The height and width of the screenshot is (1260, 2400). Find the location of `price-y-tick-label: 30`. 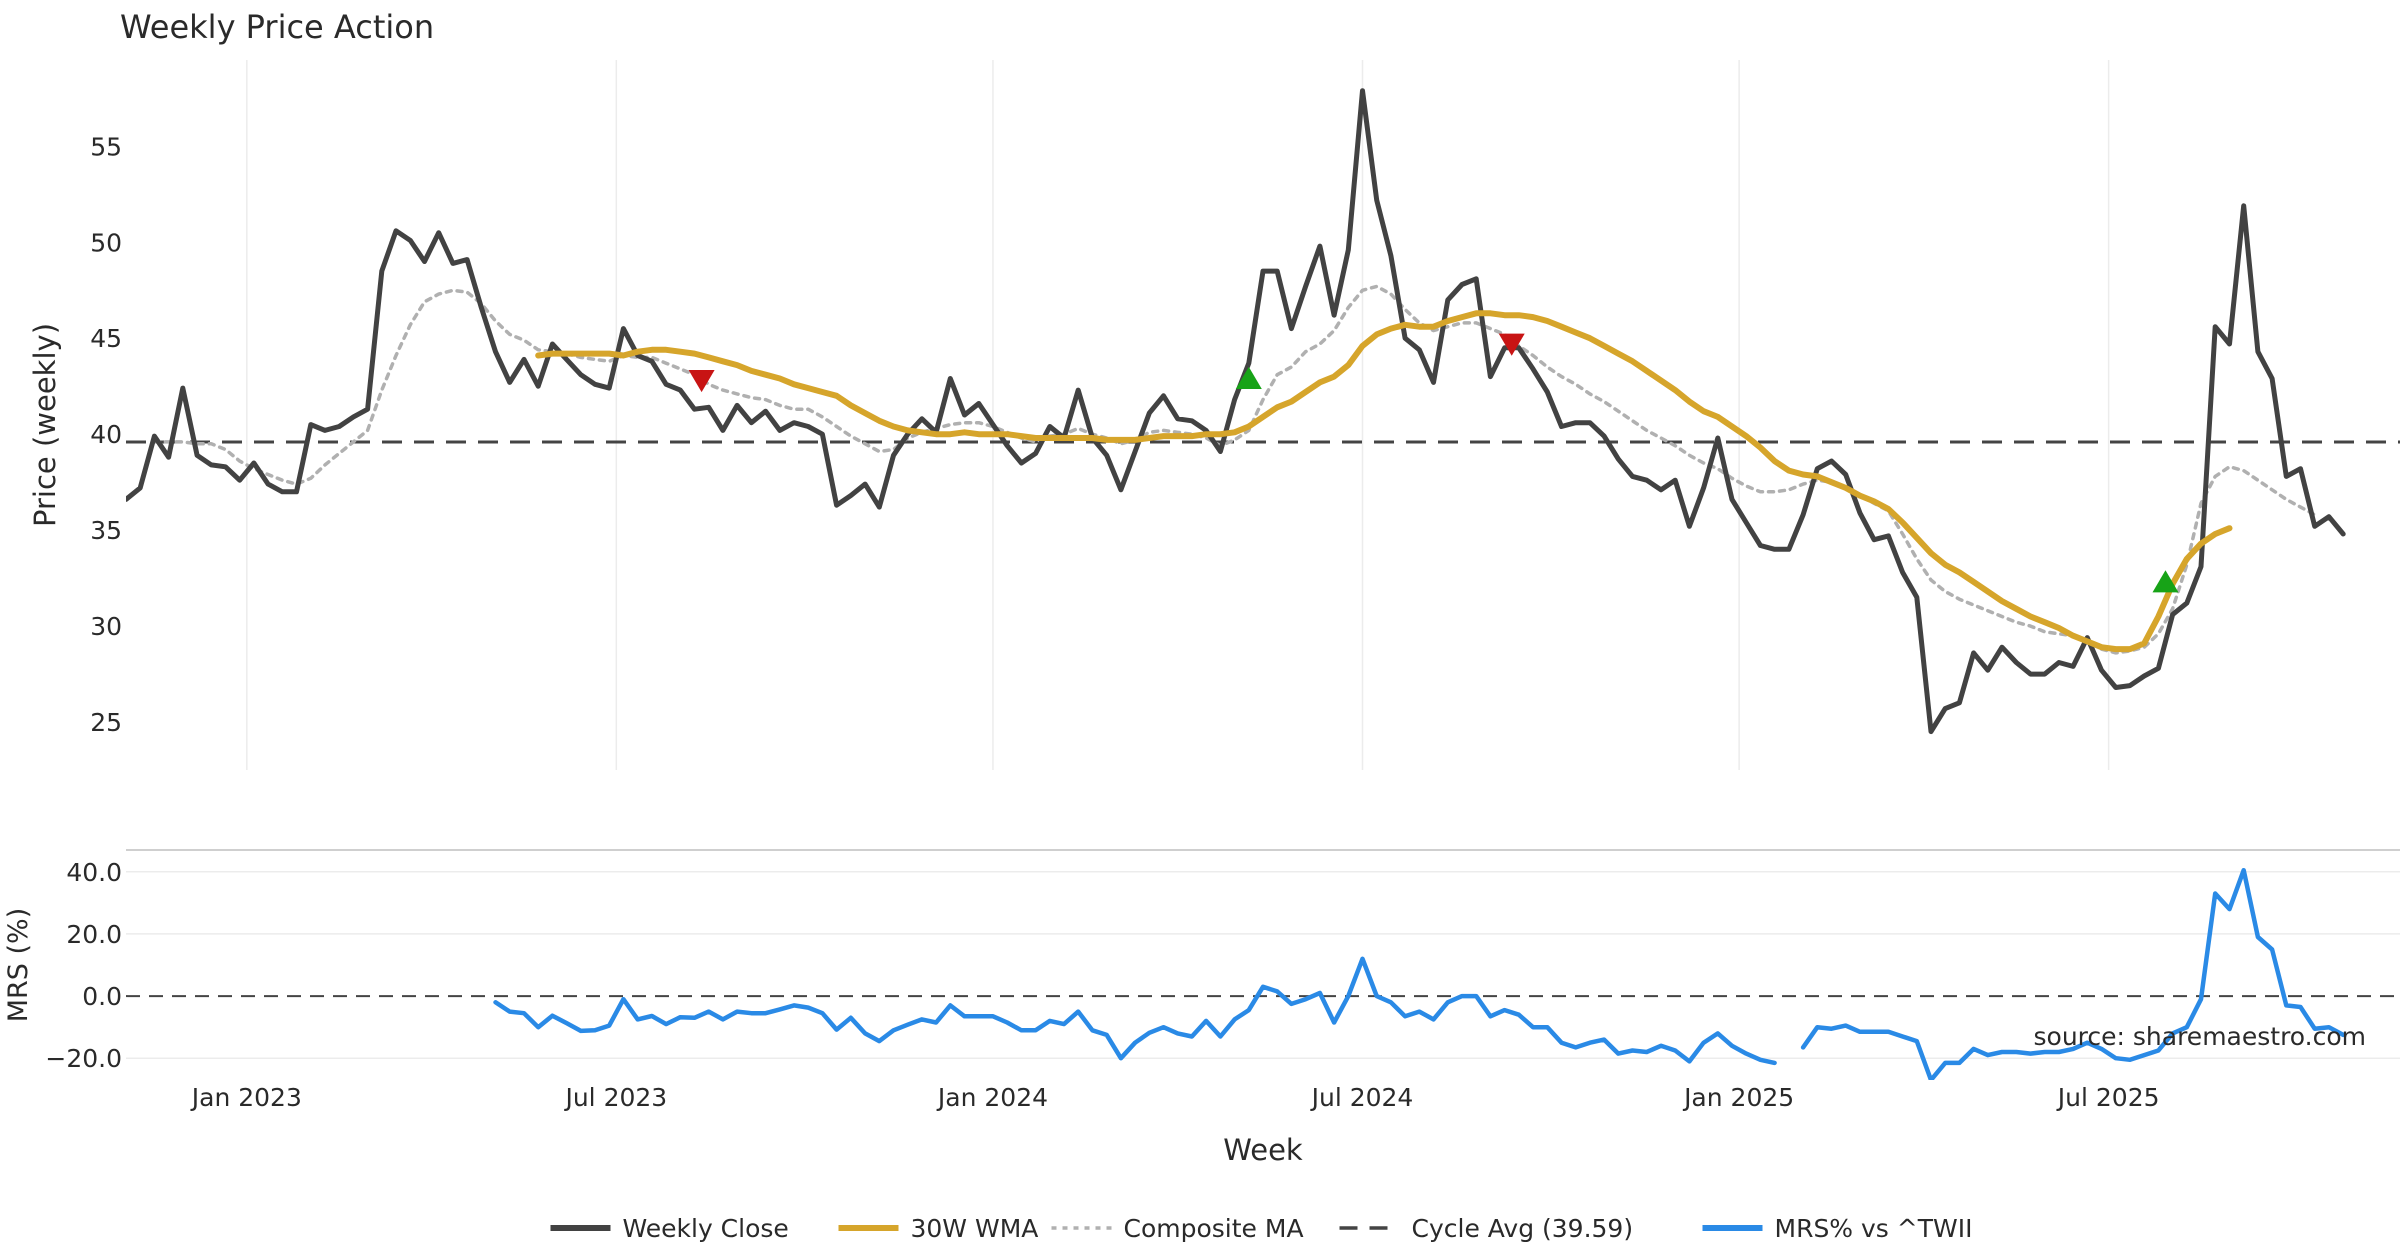

price-y-tick-label: 30 is located at coordinates (106, 626).